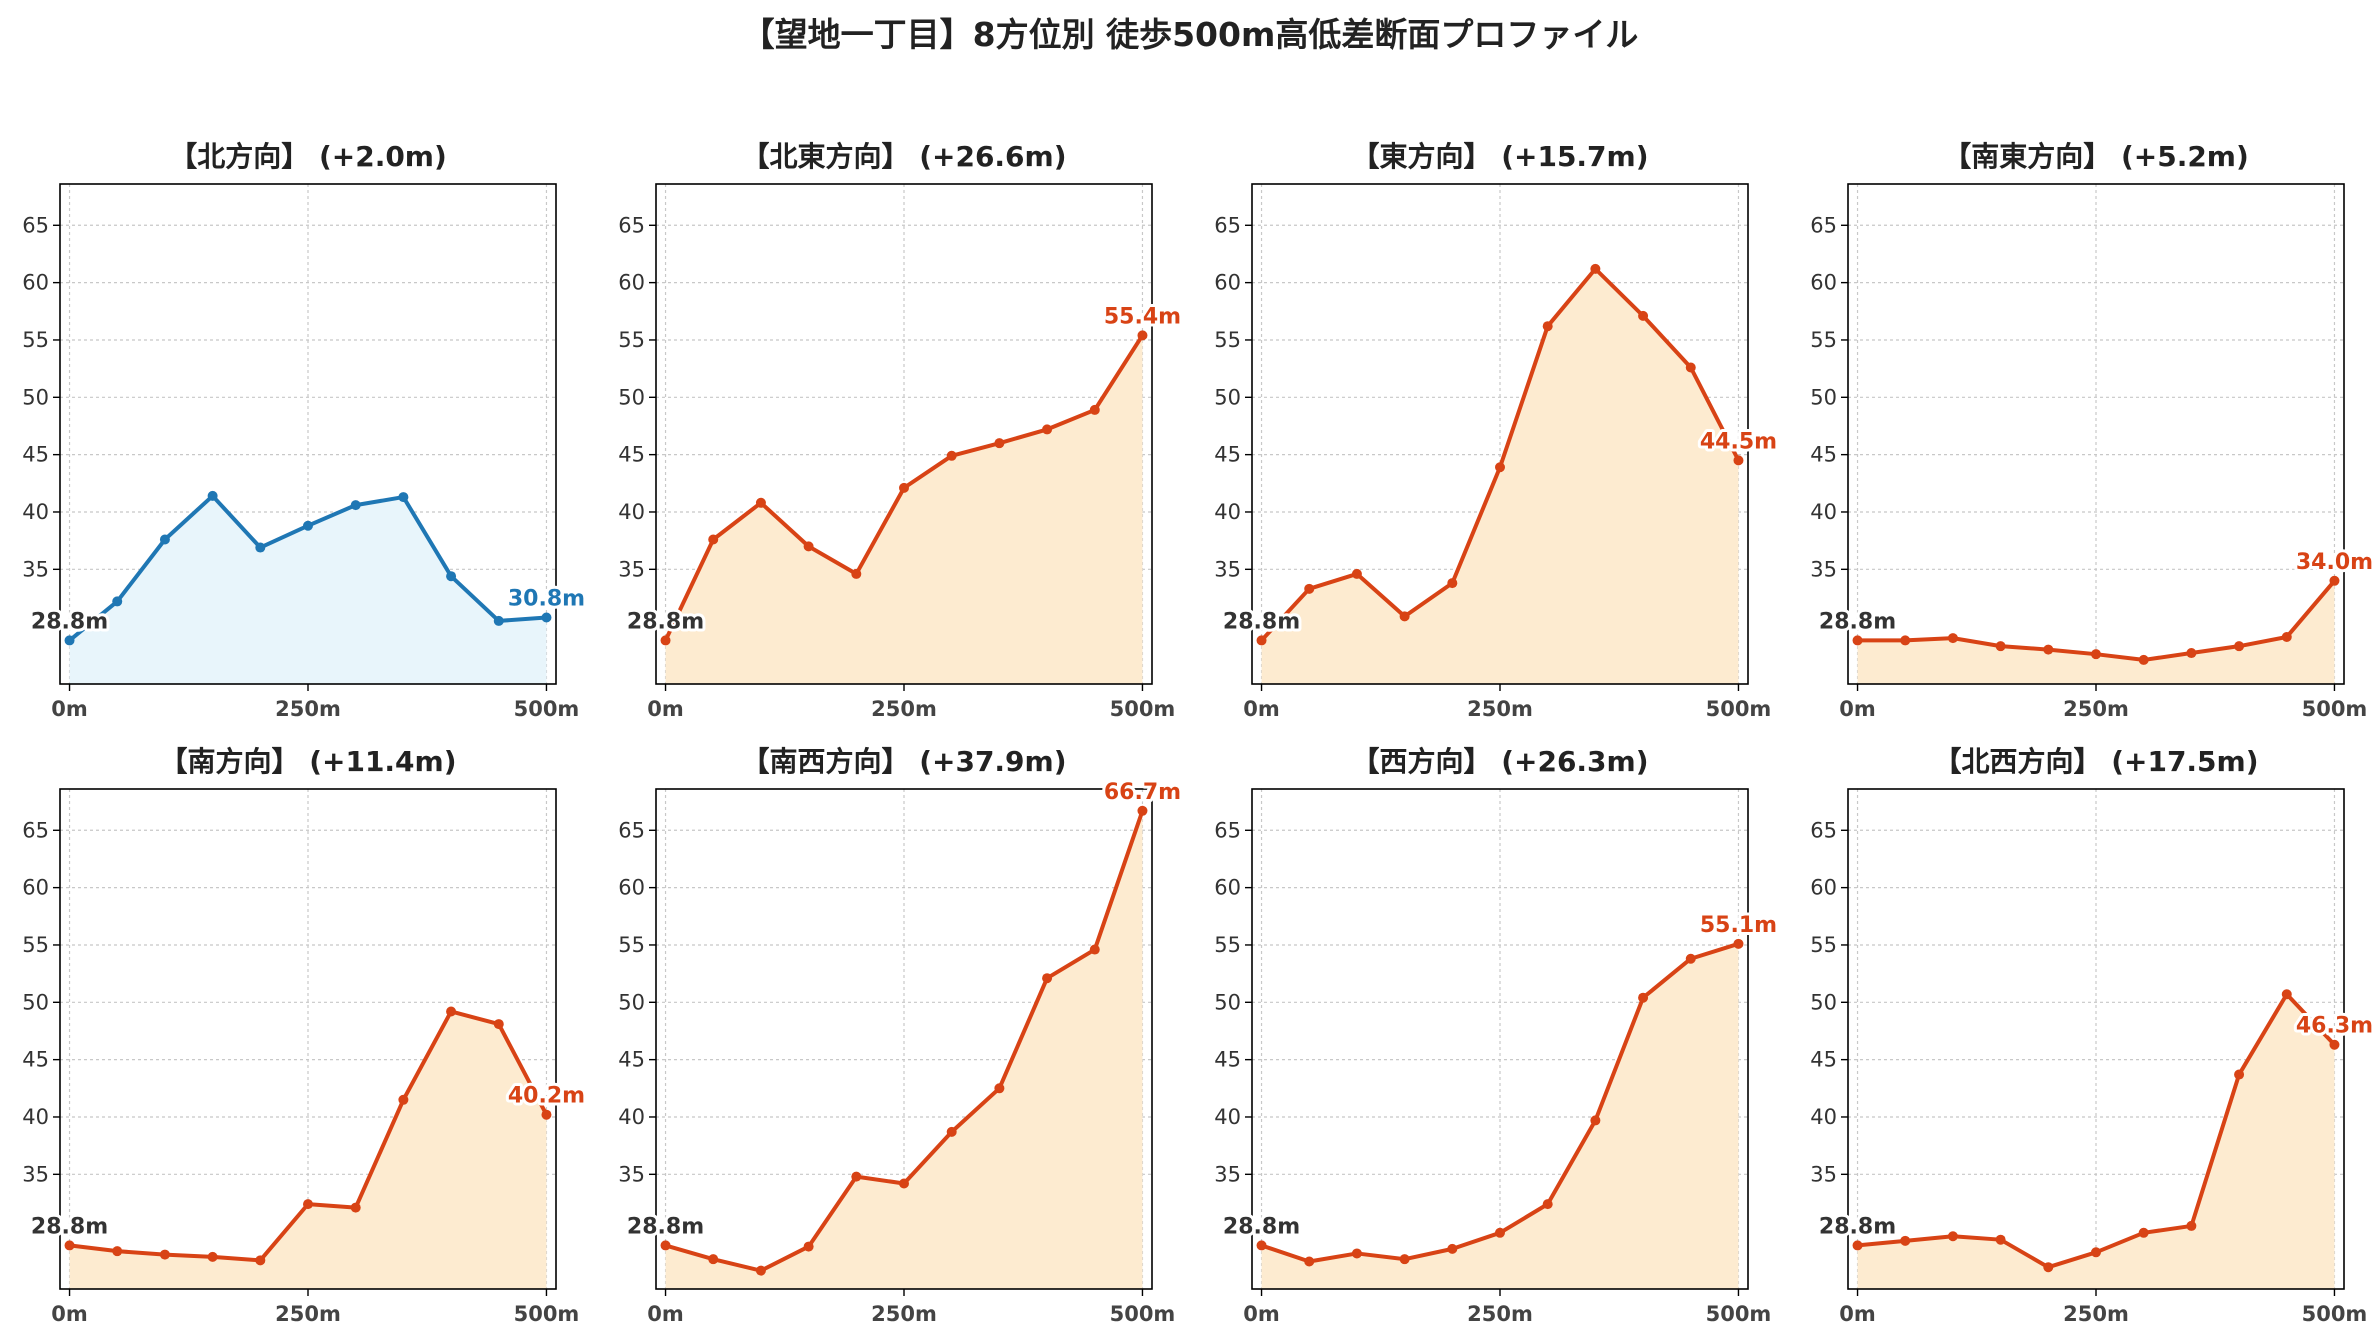 The width and height of the screenshot is (2380, 1340). What do you see at coordinates (1142, 792) in the screenshot?
I see `end-elevation-label: 66.7m` at bounding box center [1142, 792].